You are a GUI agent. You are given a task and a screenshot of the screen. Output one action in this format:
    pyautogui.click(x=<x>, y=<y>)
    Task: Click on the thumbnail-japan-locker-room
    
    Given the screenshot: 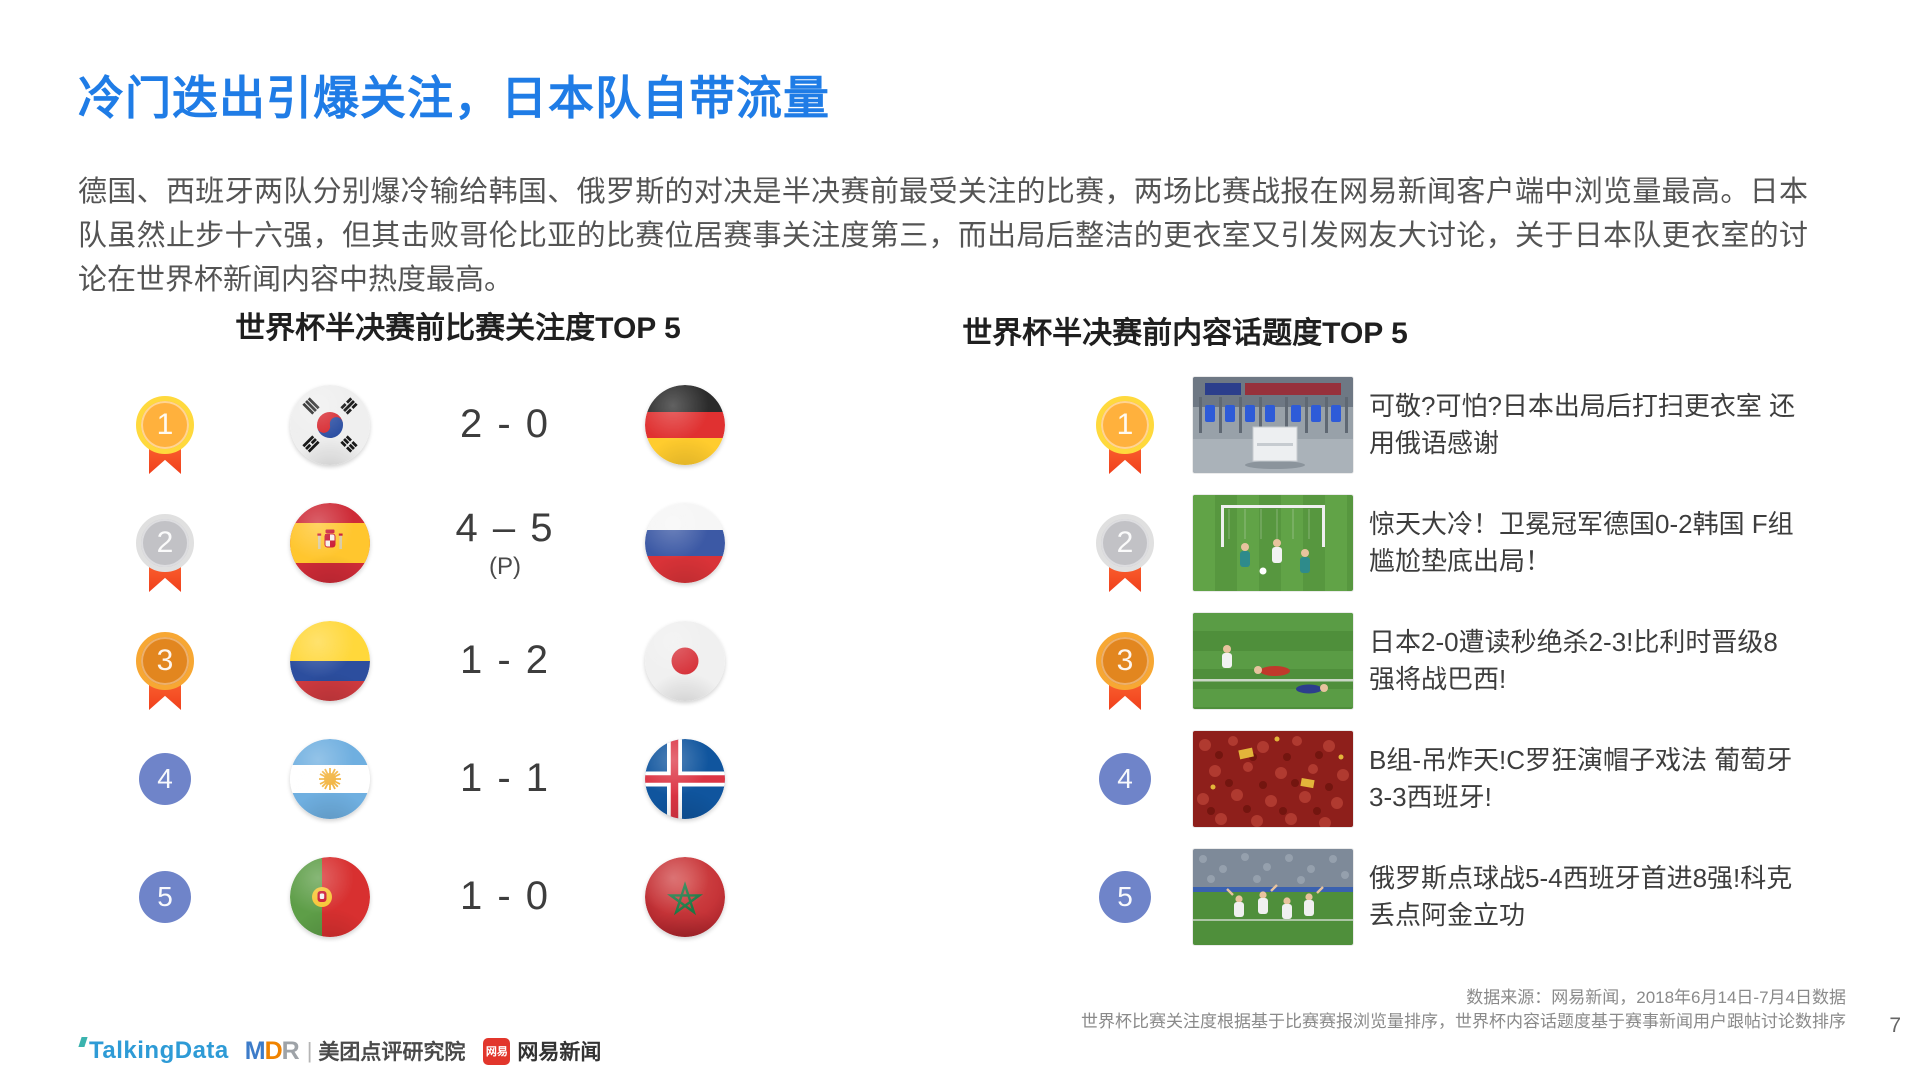 What is the action you would take?
    pyautogui.click(x=1273, y=425)
    